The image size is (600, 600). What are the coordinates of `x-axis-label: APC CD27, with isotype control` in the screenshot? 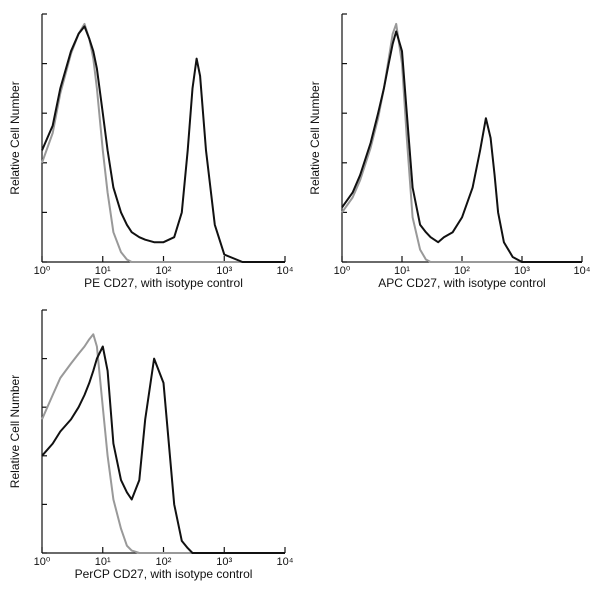 It's located at (461, 283).